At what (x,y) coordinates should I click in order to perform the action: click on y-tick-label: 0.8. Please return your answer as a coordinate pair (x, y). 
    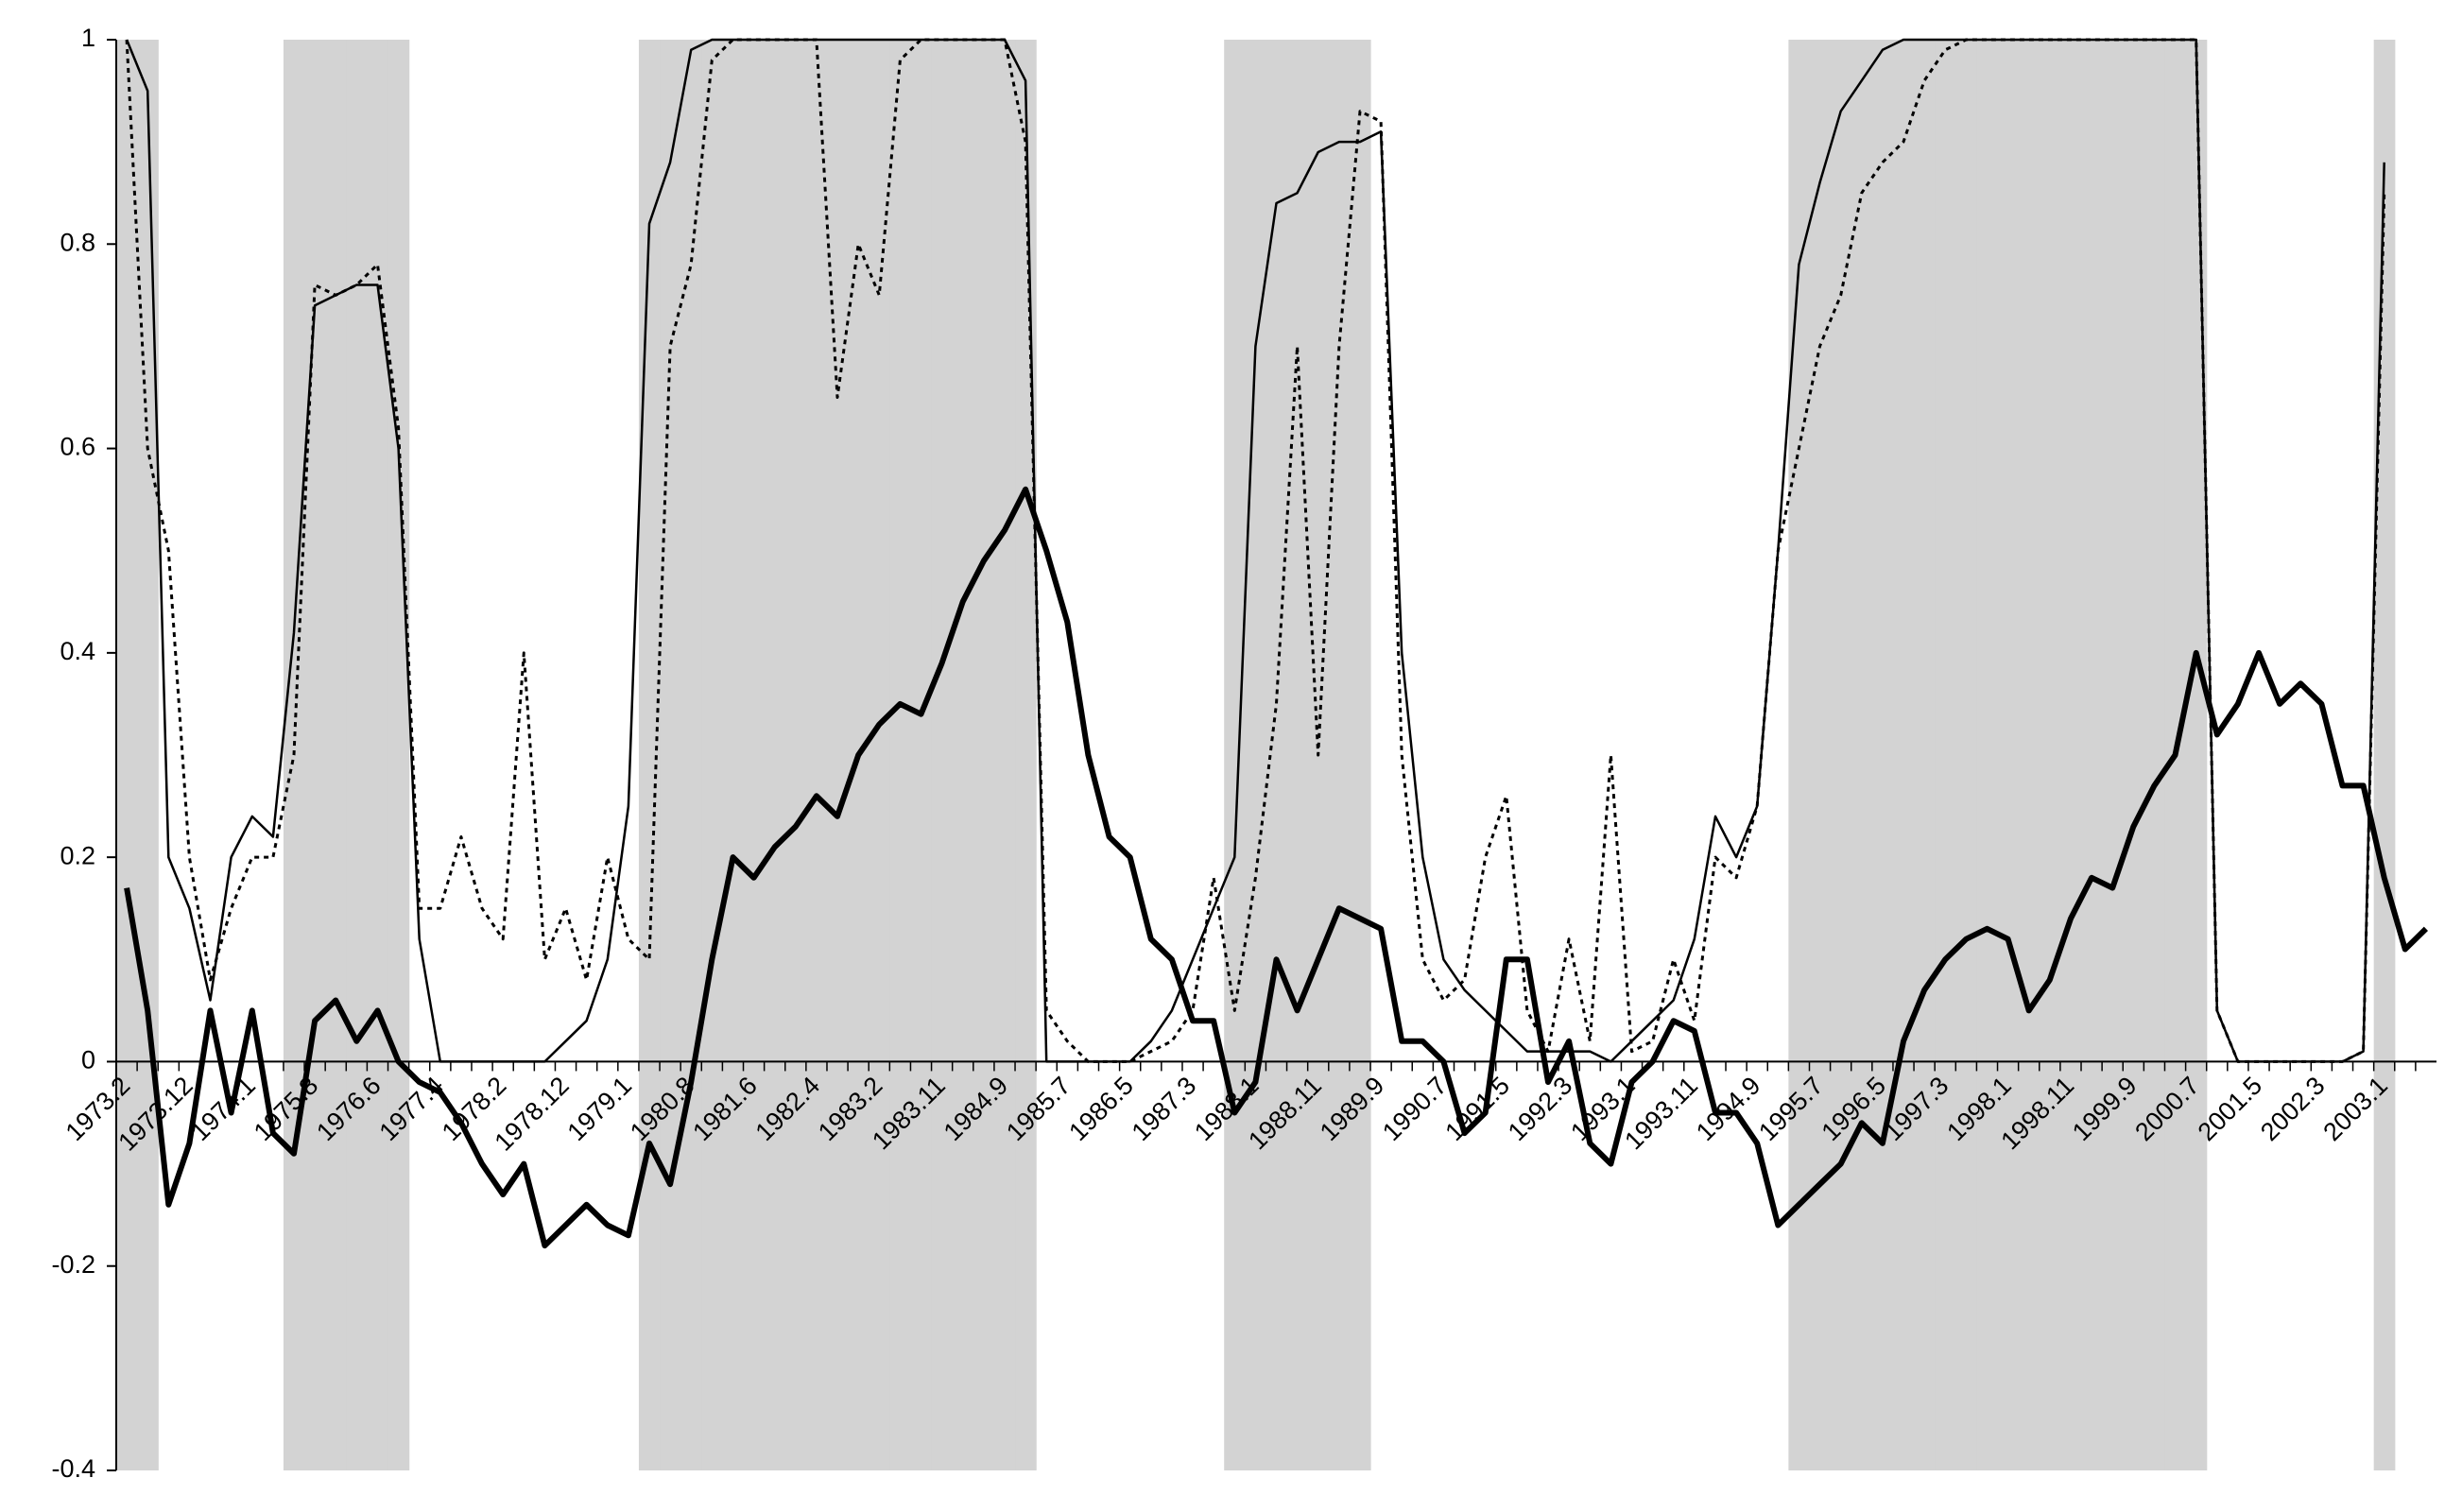
    Looking at the image, I should click on (77, 242).